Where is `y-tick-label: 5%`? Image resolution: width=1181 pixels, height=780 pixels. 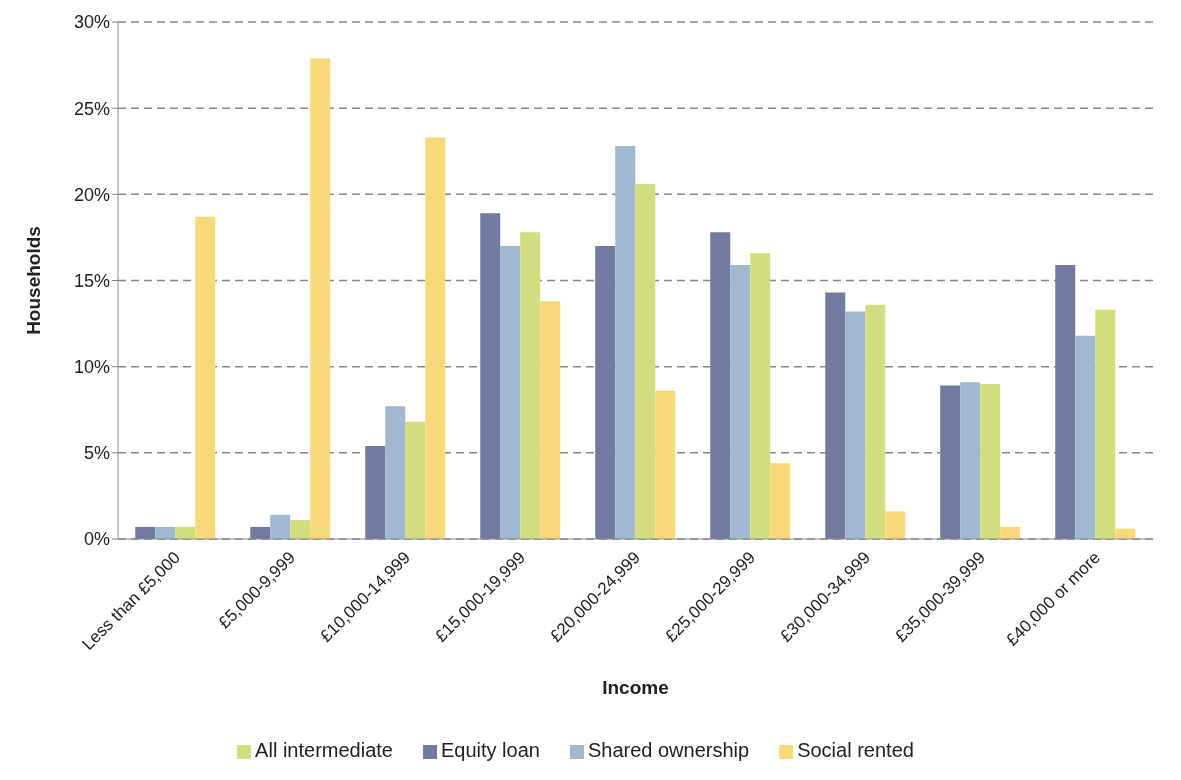 y-tick-label: 5% is located at coordinates (96, 453).